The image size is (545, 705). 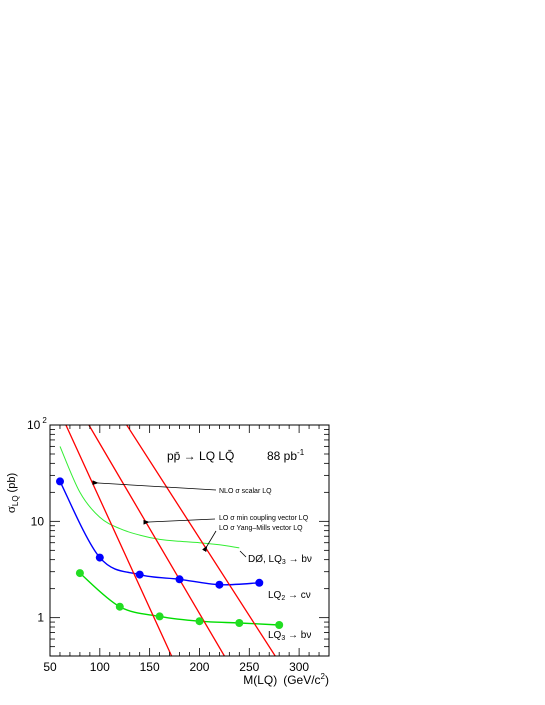 I want to click on y-tick-label: 10 2, so click(x=37, y=424).